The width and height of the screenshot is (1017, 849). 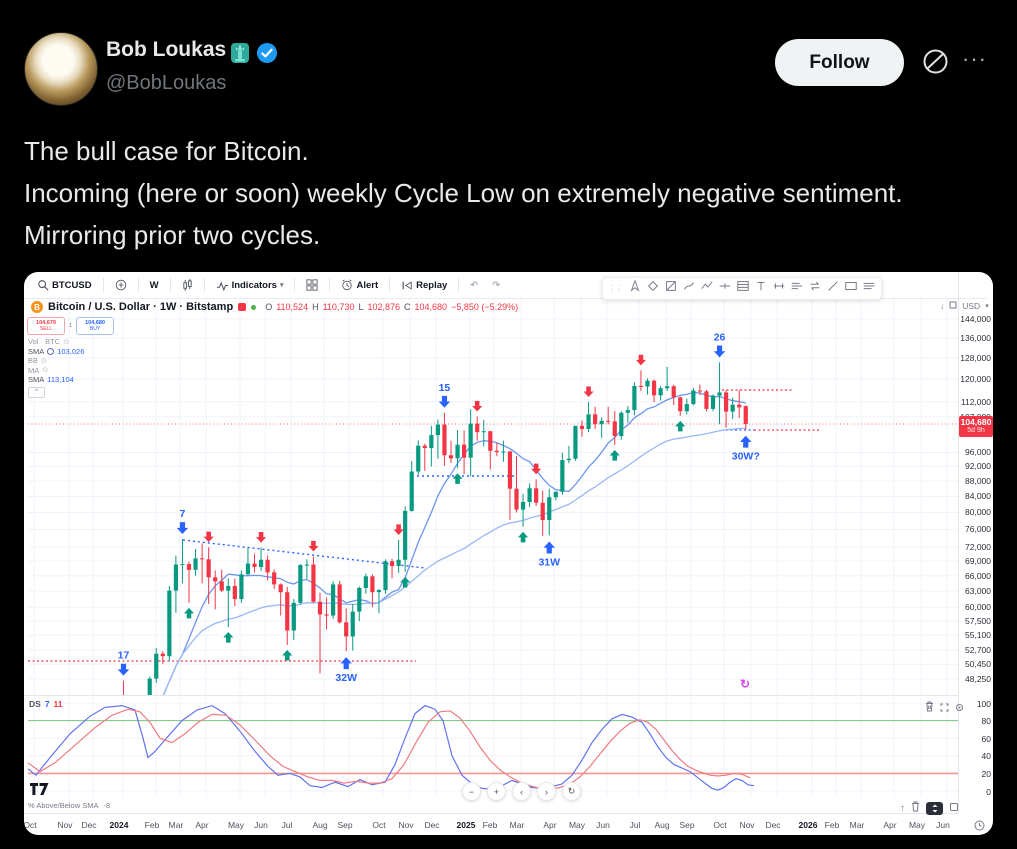 What do you see at coordinates (312, 285) in the screenshot?
I see `layout-grid-button` at bounding box center [312, 285].